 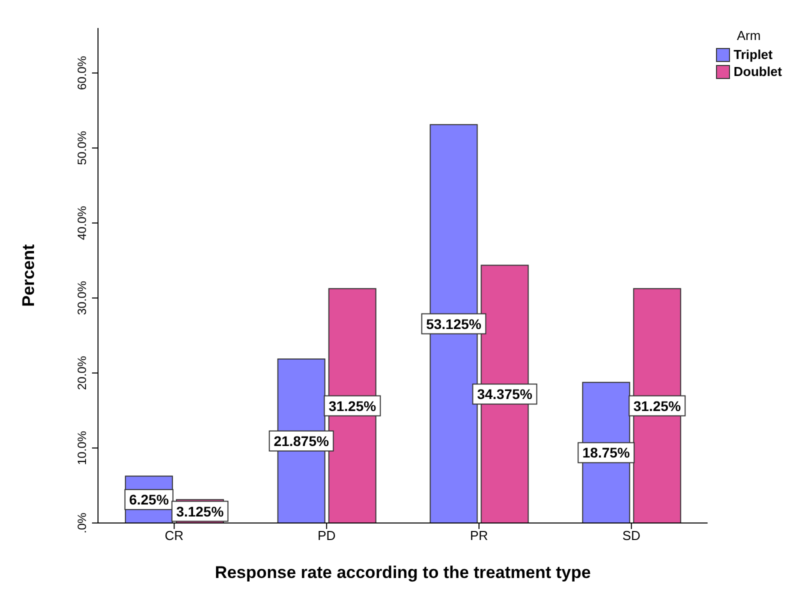 I want to click on data-label: 6.25%, so click(x=149, y=500).